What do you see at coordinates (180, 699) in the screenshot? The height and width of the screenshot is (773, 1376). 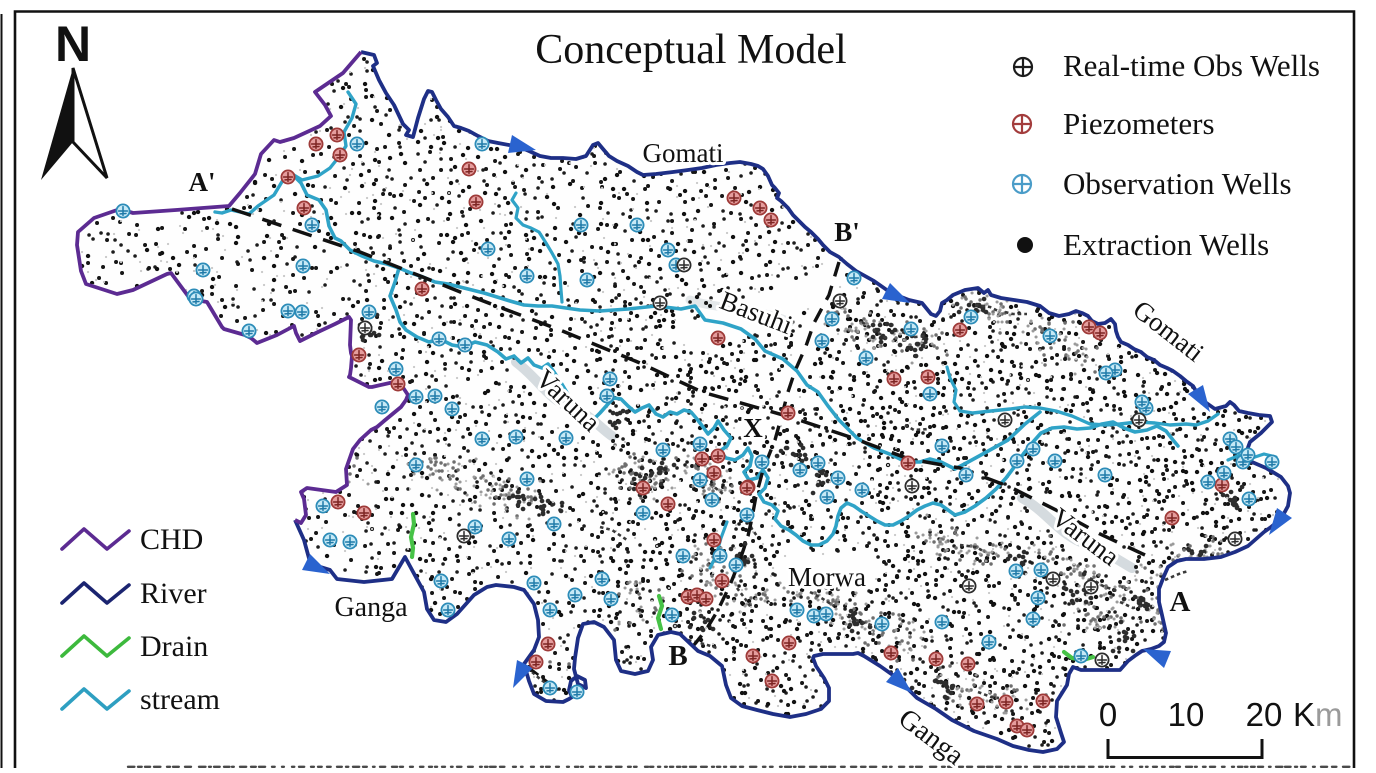 I see `svg-text: stream` at bounding box center [180, 699].